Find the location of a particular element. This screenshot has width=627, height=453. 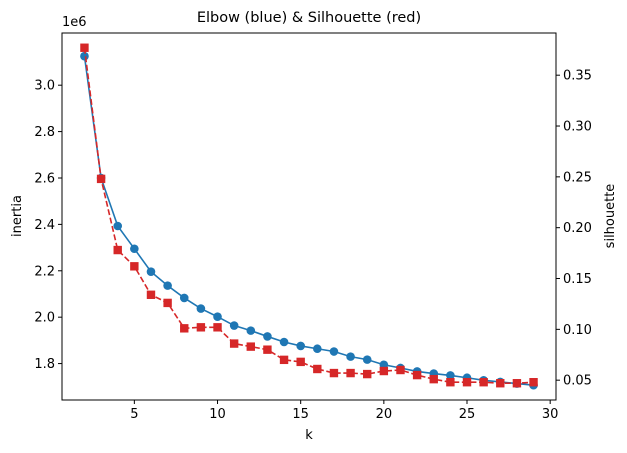

x-tick-label-3: 20 is located at coordinates (384, 414).